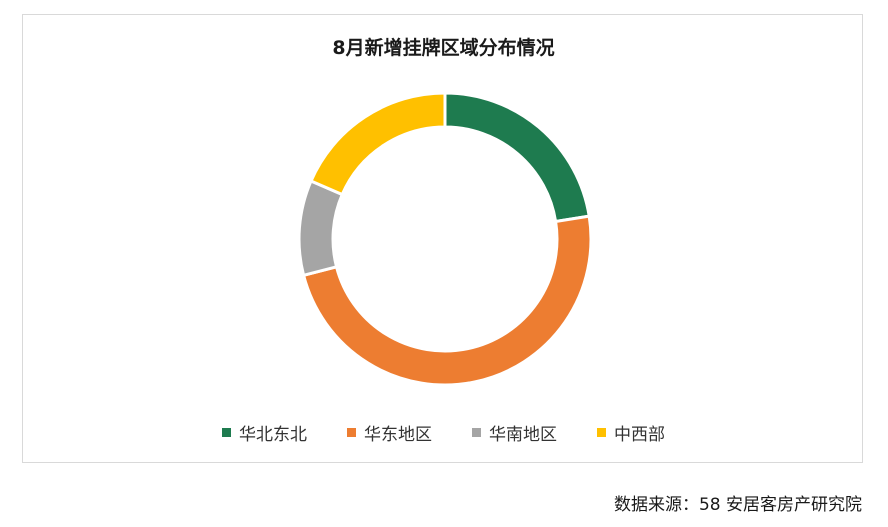  I want to click on legend-item-4: 中西部, so click(631, 432).